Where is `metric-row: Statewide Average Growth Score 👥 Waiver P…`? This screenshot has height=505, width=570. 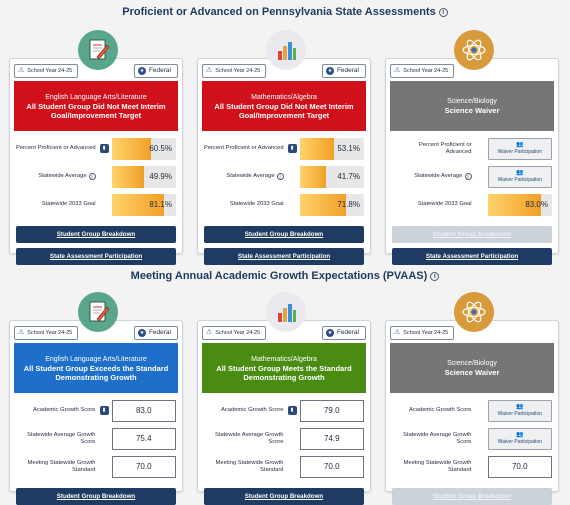
metric-row: Statewide Average Growth Score 👥 Waiver P… is located at coordinates (472, 438).